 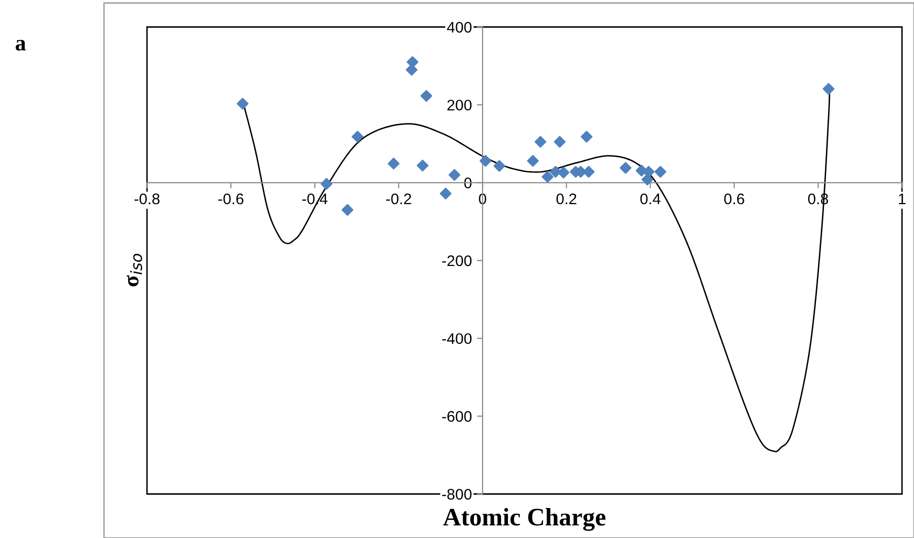 I want to click on x-tick-label: -0.8, so click(x=147, y=198).